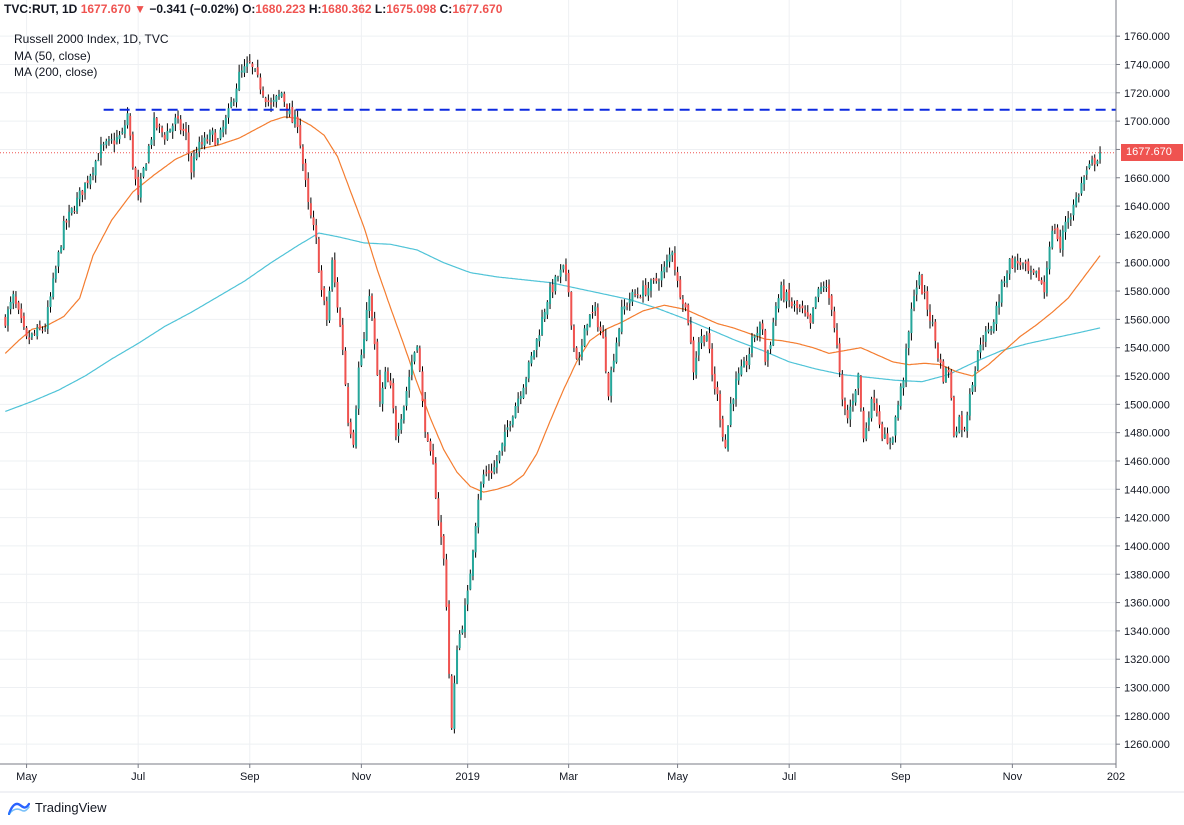 The image size is (1184, 825). Describe the element at coordinates (901, 777) in the screenshot. I see `x-tick-label: Sep` at that location.